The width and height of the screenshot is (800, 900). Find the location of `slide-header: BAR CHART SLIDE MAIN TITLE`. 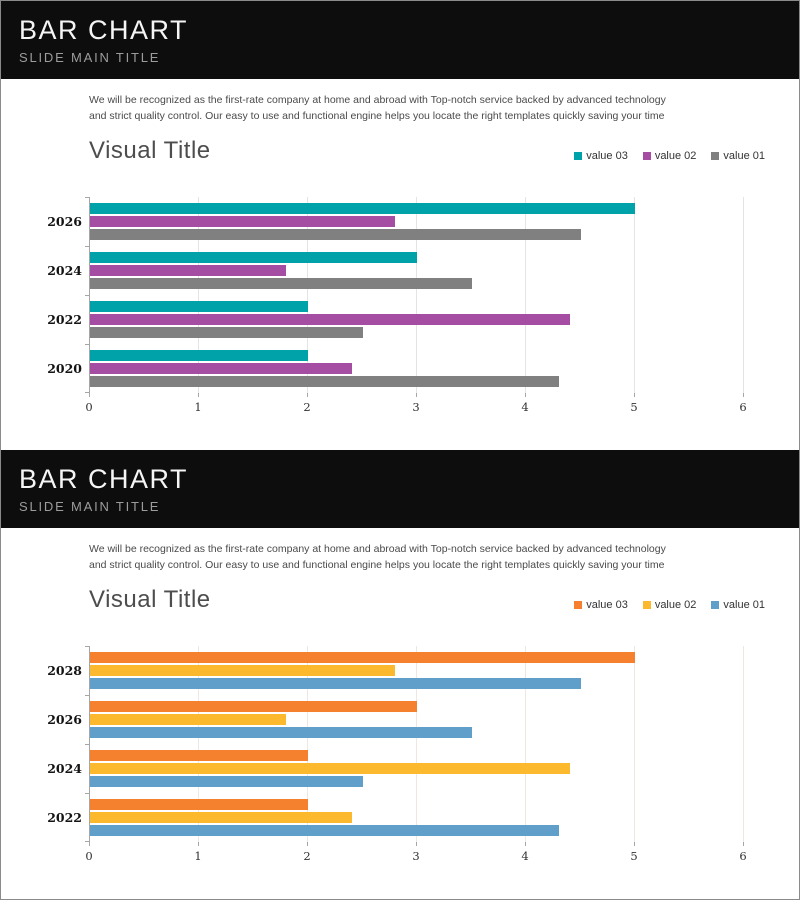

slide-header: BAR CHART SLIDE MAIN TITLE is located at coordinates (400, 40).